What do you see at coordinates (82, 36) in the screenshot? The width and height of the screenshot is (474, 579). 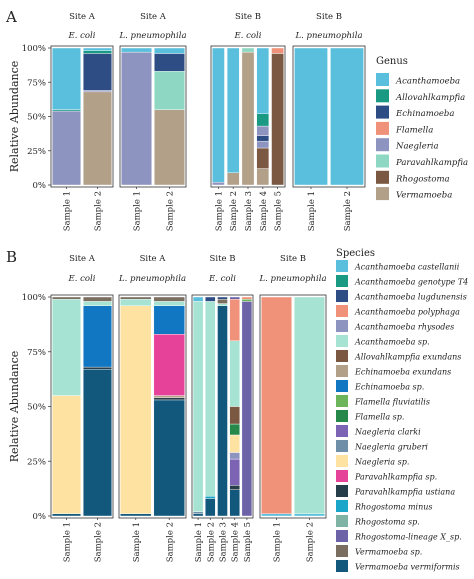 I see `facet-organism-label: E. coli` at bounding box center [82, 36].